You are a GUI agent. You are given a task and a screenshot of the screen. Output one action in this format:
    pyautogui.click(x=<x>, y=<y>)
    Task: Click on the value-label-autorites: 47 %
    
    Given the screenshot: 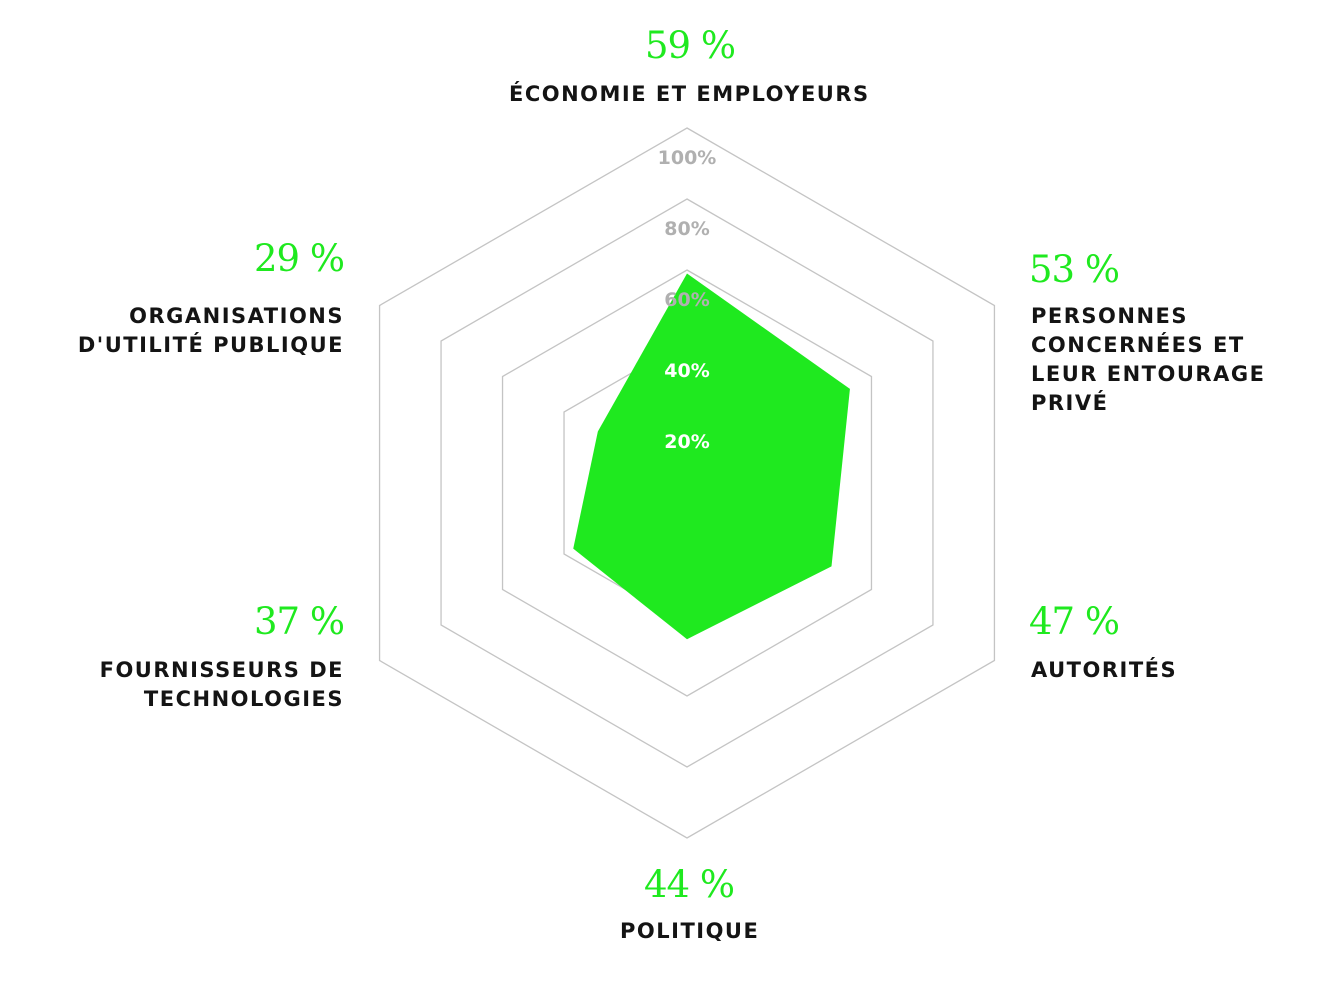 What is the action you would take?
    pyautogui.click(x=1074, y=621)
    